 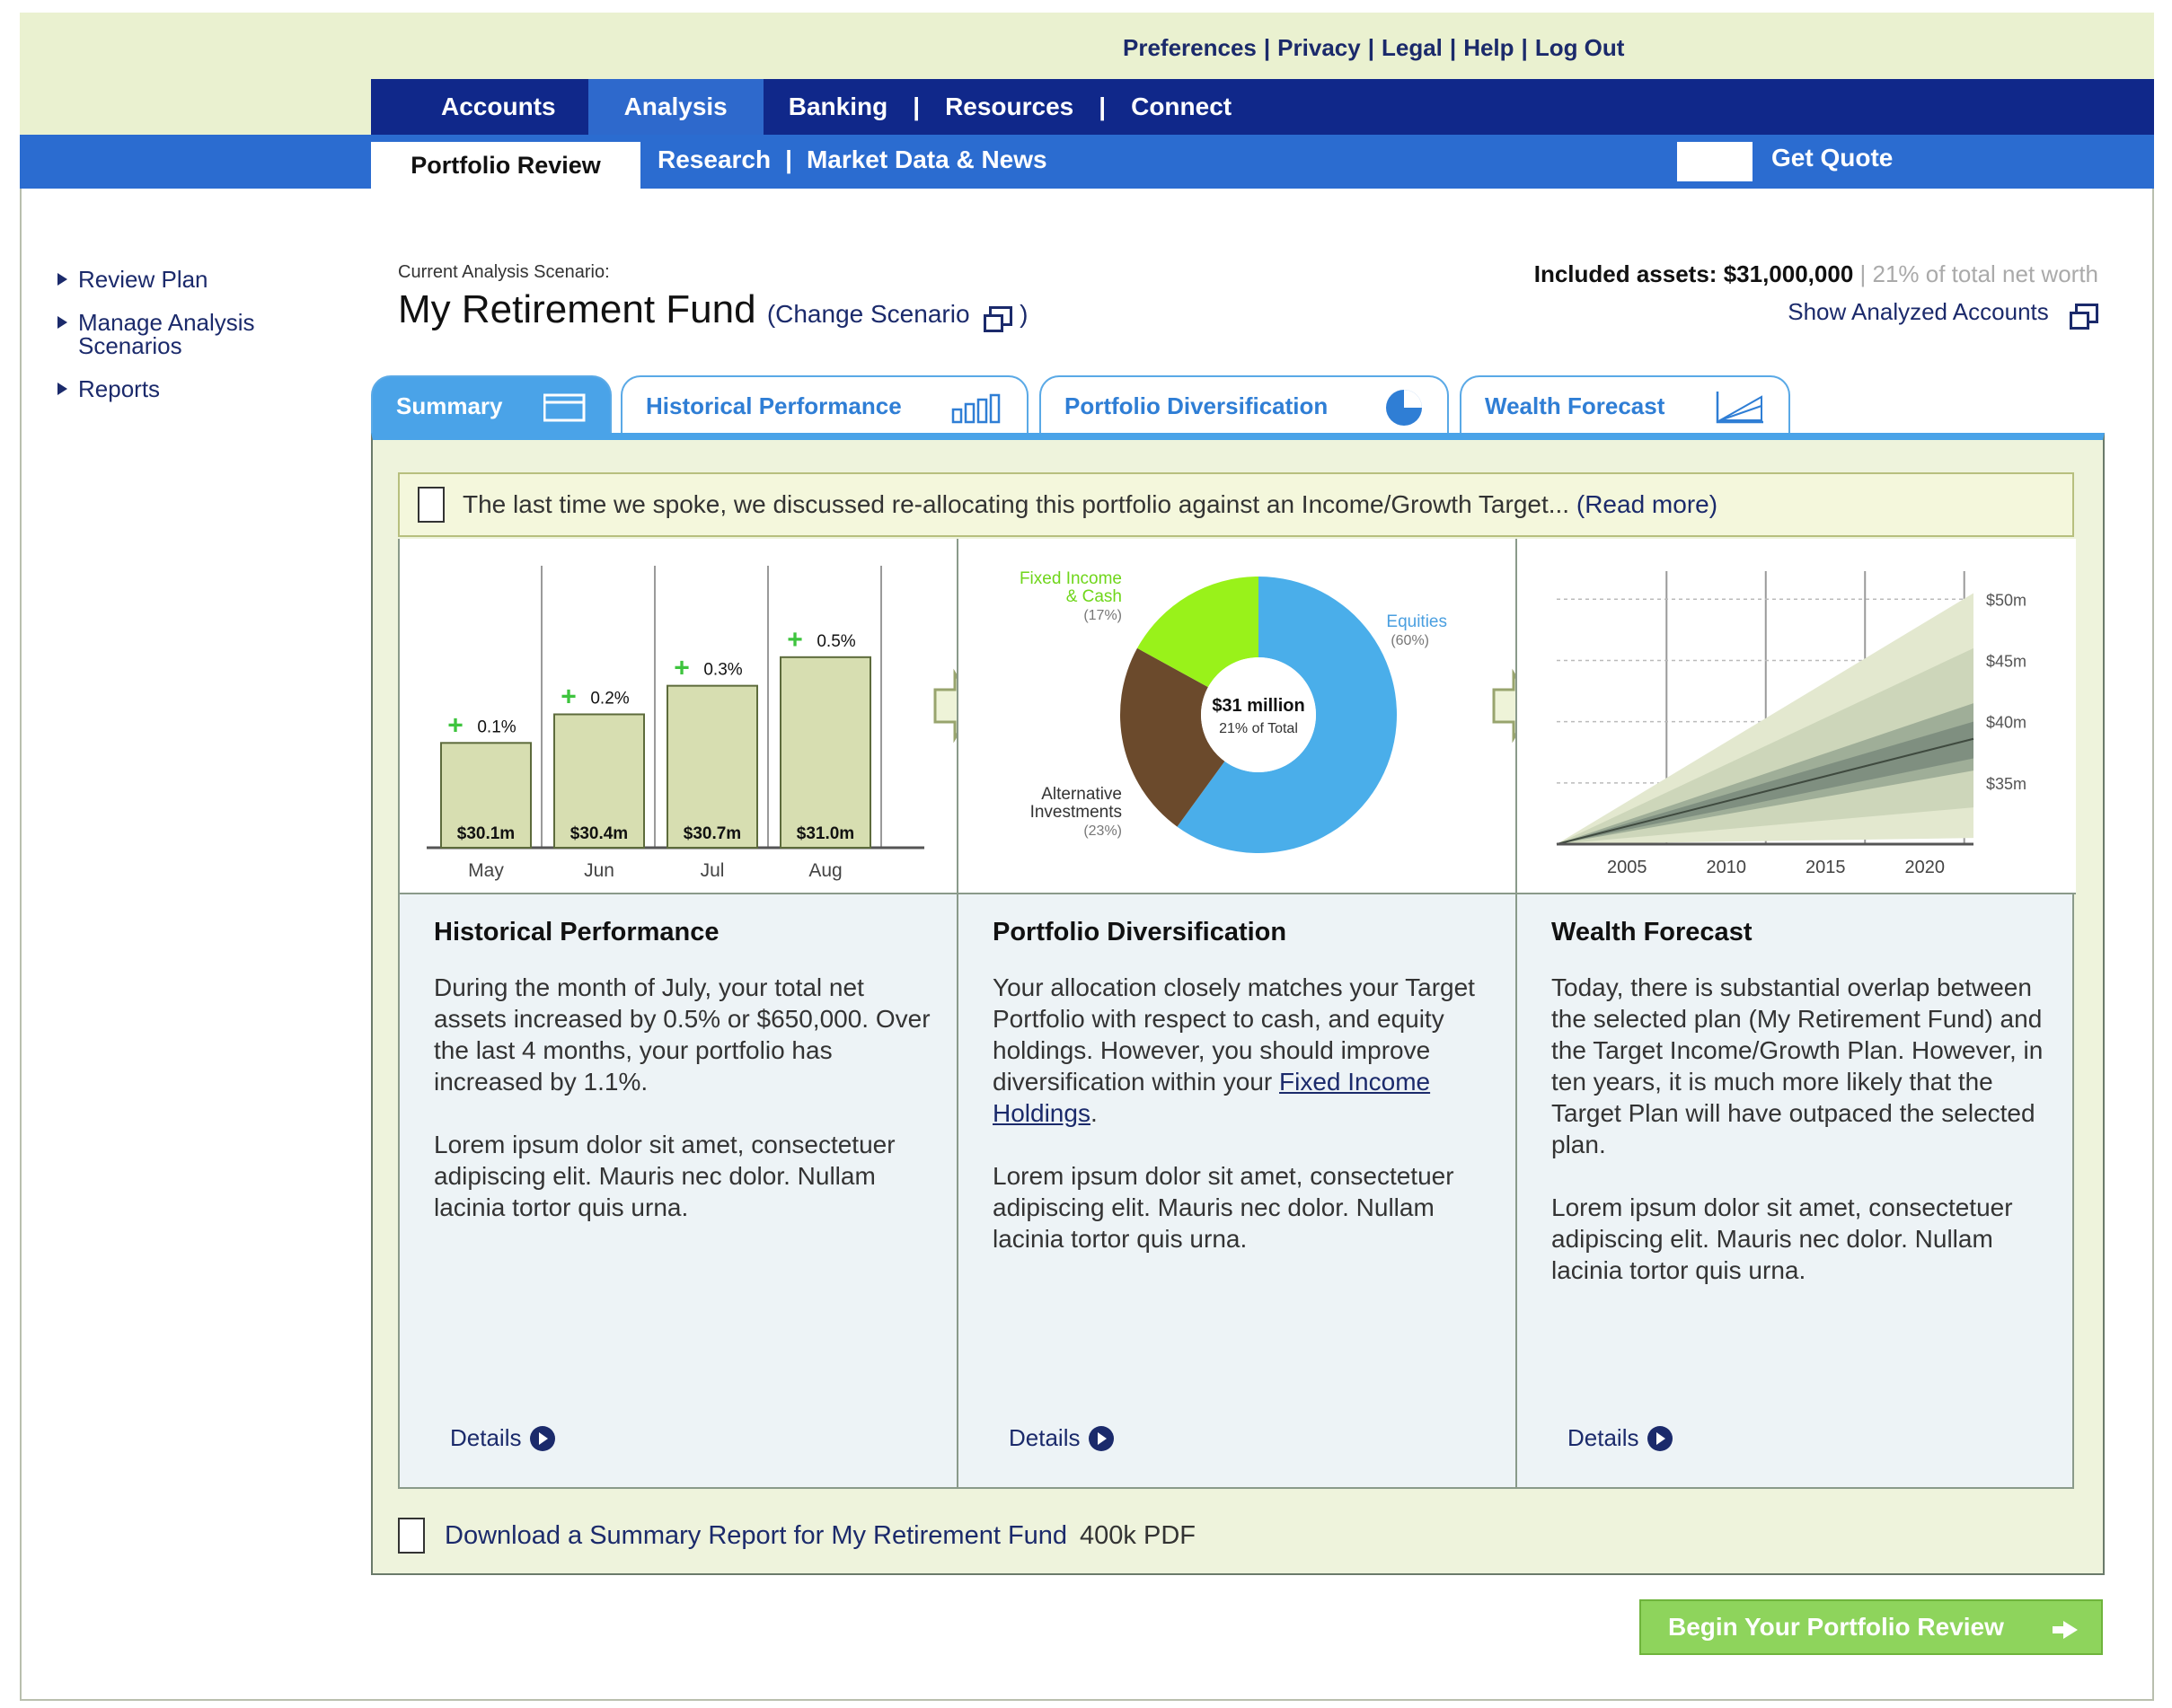 What do you see at coordinates (577, 309) in the screenshot?
I see `scenario-title: My Retirement Fund` at bounding box center [577, 309].